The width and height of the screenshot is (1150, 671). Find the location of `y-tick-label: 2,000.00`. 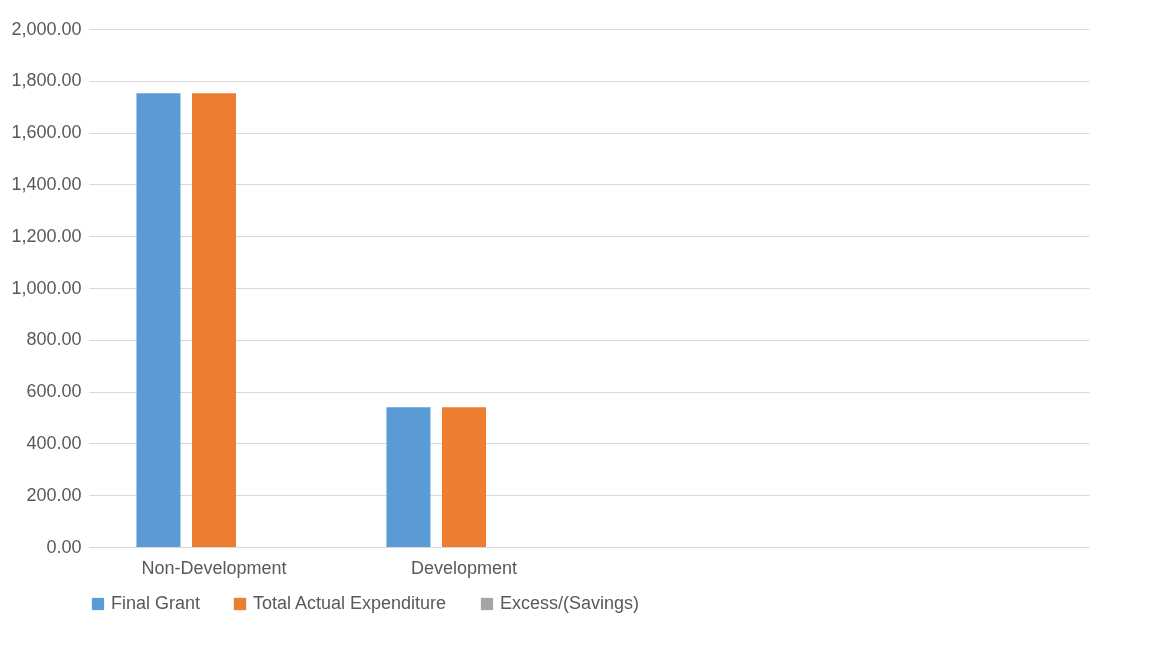

y-tick-label: 2,000.00 is located at coordinates (46, 28).